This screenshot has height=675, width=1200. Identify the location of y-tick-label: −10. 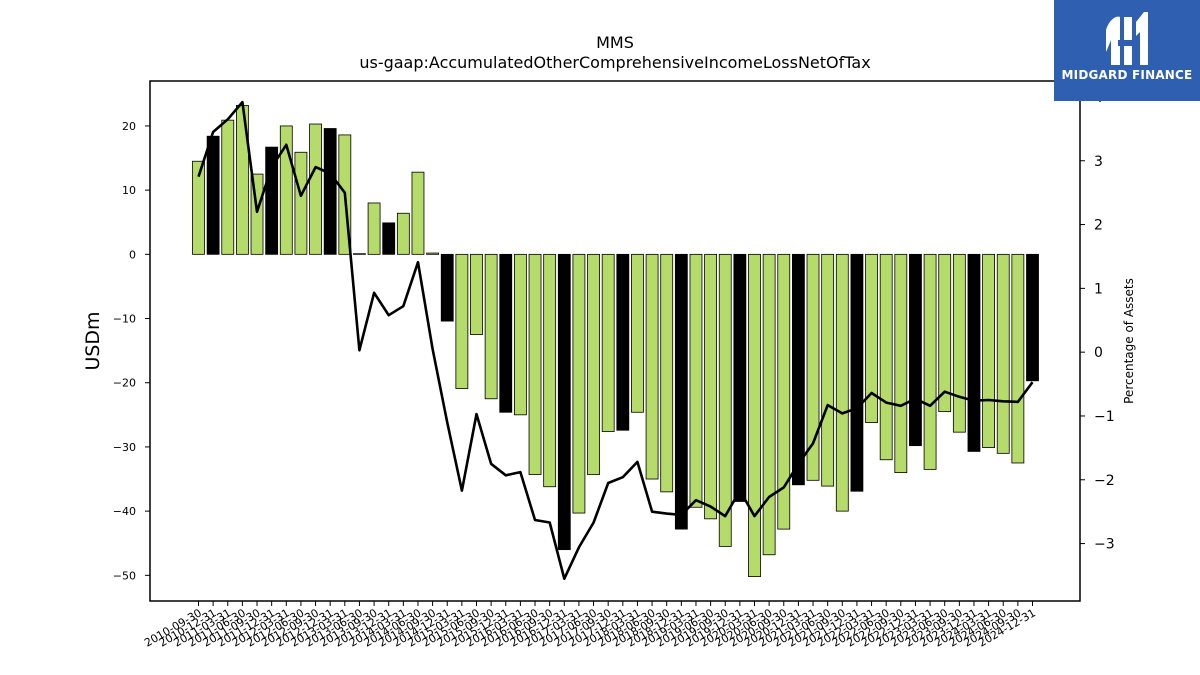
(124, 319).